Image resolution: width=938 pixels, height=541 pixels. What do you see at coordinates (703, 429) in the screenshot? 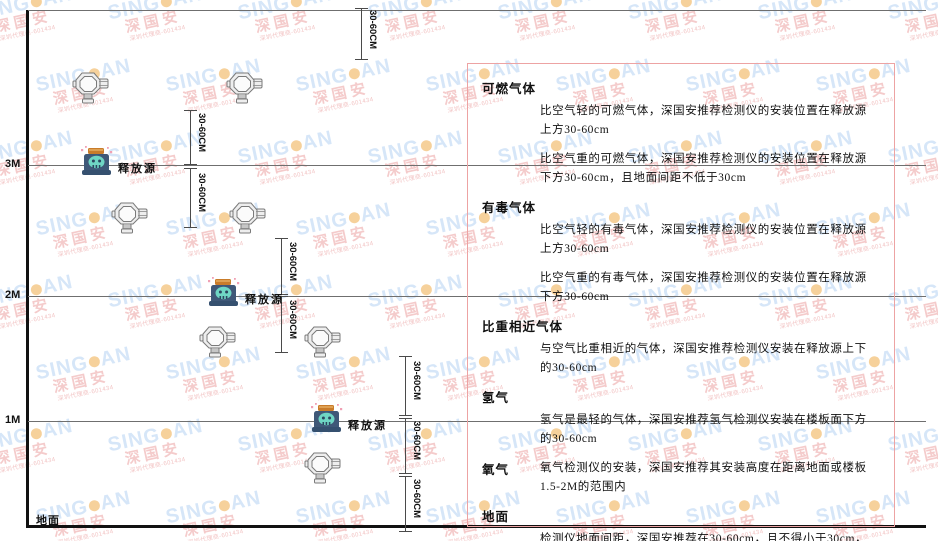
I see `panel-section-paragraph: 氢气是最轻的气体，深国安推荐氢气检测仪安装在楼板面下方的30-60cm` at bounding box center [703, 429].